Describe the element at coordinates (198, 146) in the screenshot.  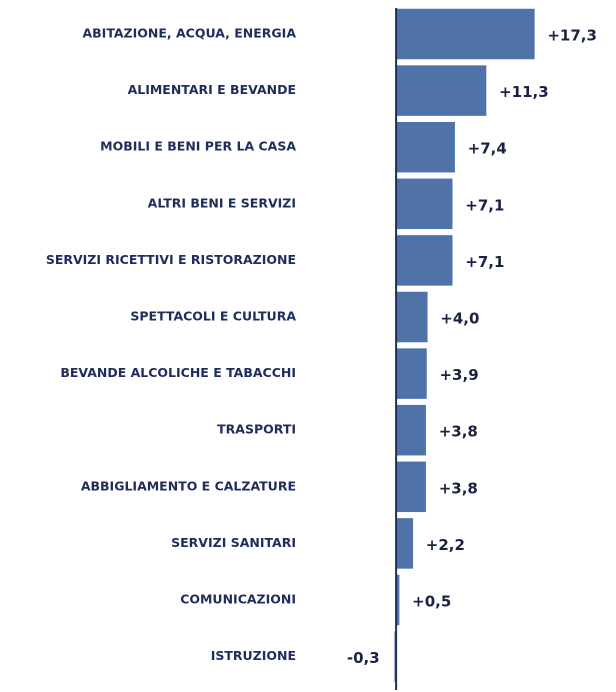
I see `category-label: MOBILI E BENI PER LA CASA` at that location.